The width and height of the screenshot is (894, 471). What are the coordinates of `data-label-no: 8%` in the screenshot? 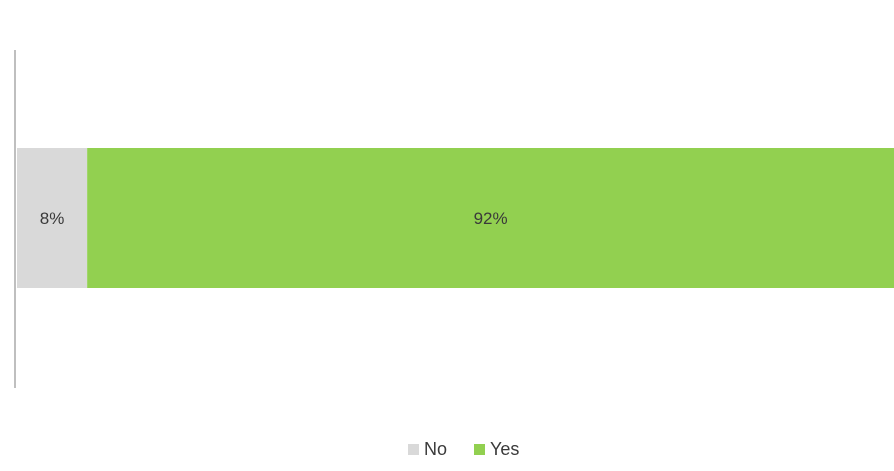 It's located at (52, 218).